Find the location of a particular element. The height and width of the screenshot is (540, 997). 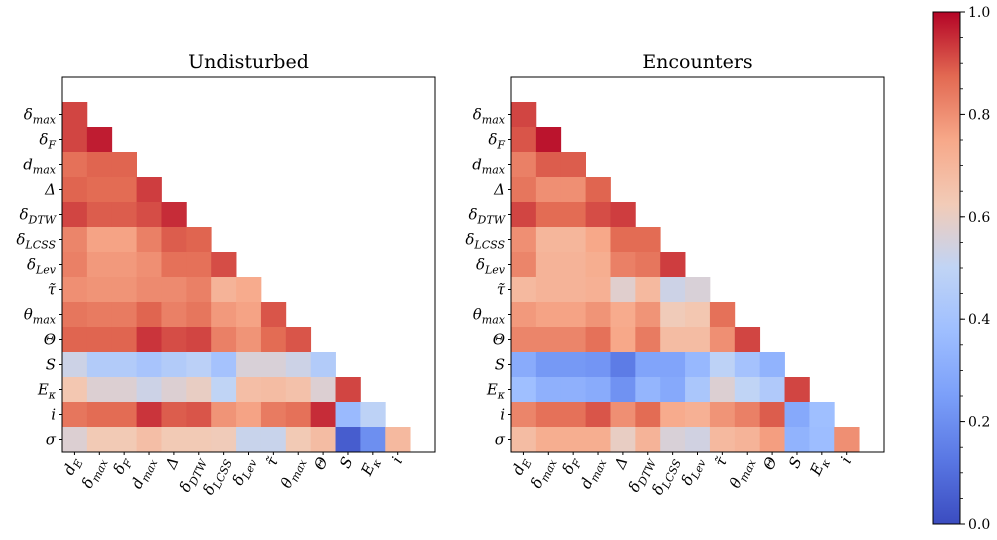

y-tick-label: Δ is located at coordinates (50, 190).